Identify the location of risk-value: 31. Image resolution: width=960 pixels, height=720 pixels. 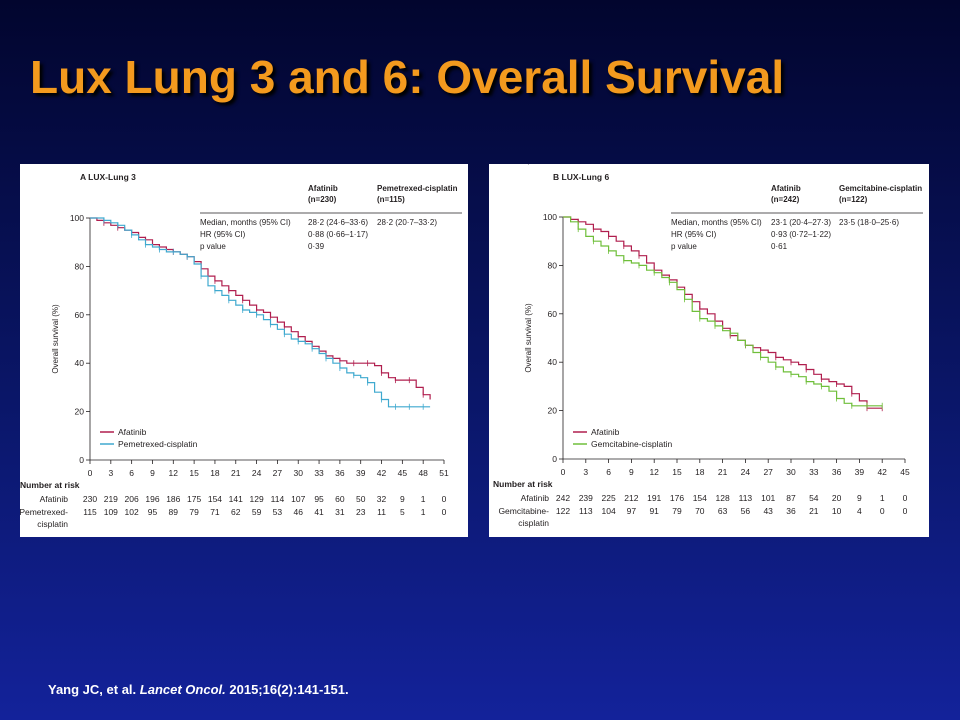
(340, 512).